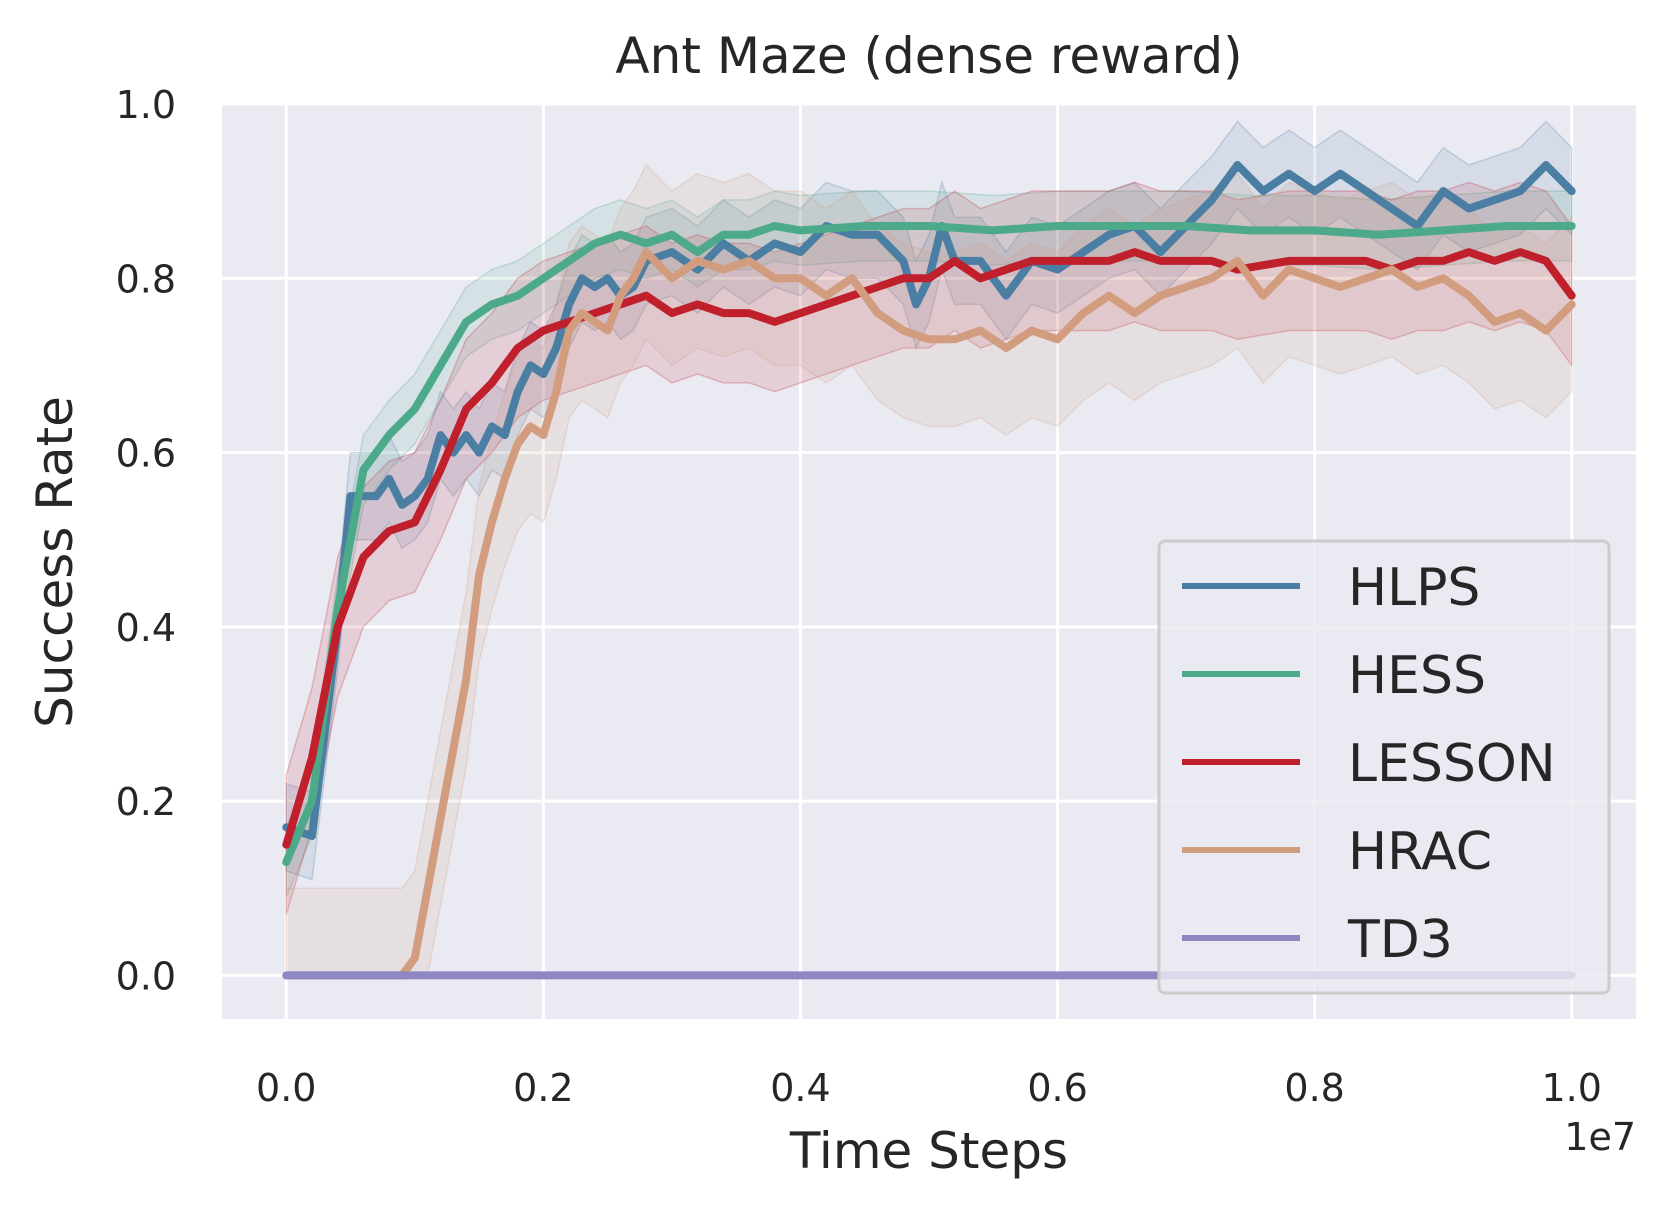  I want to click on y-tick-label: 0.2, so click(146, 802).